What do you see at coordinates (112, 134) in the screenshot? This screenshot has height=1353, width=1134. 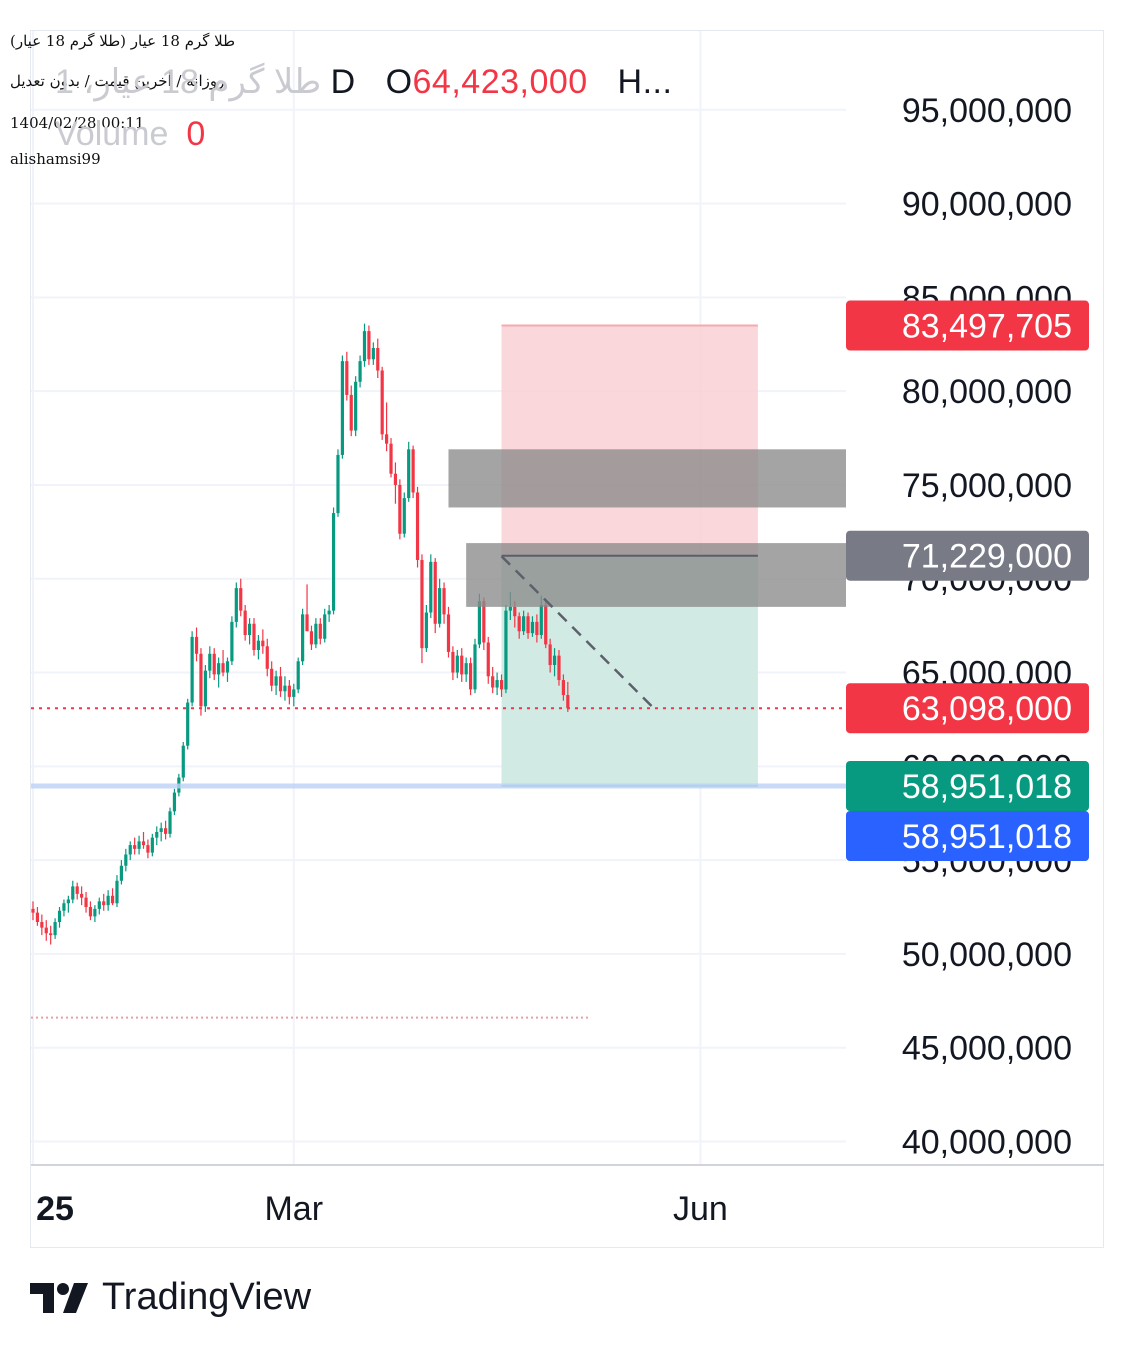 I see `volume-label: Volume` at bounding box center [112, 134].